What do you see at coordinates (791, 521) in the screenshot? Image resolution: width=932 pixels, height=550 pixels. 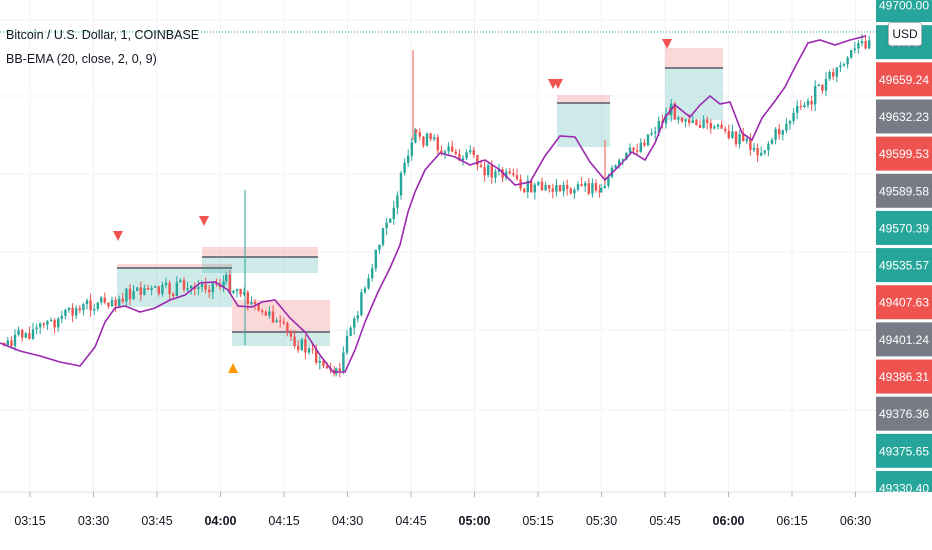 I see `time-tick-label: 06:15` at bounding box center [791, 521].